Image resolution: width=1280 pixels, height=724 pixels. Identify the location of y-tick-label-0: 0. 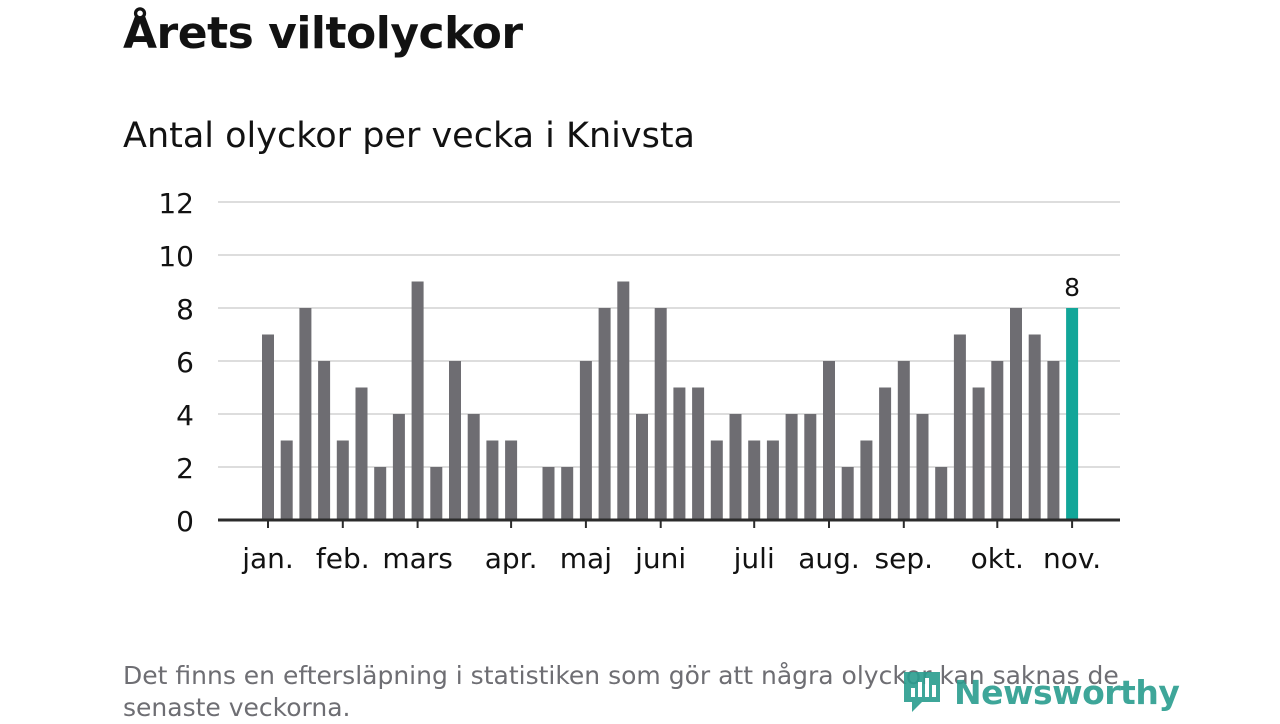
(185, 521).